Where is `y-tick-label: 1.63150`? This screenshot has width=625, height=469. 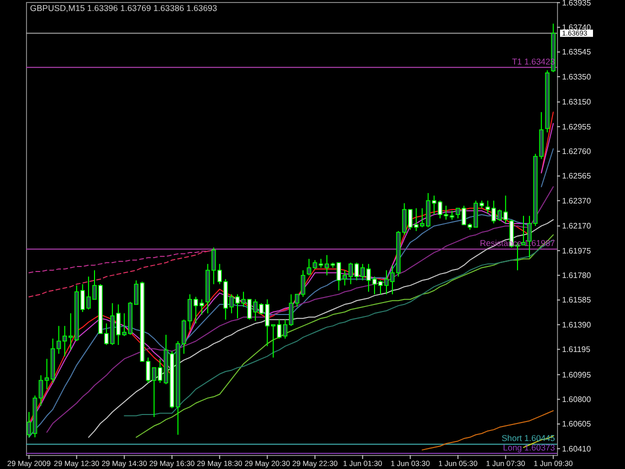 y-tick-label: 1.63150 is located at coordinates (577, 102).